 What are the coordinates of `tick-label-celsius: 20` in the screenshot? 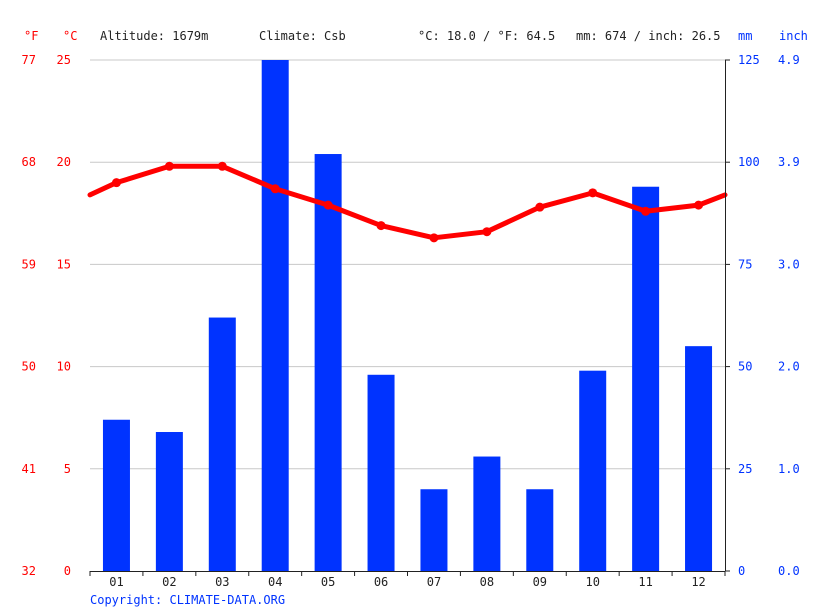 It's located at (64, 162).